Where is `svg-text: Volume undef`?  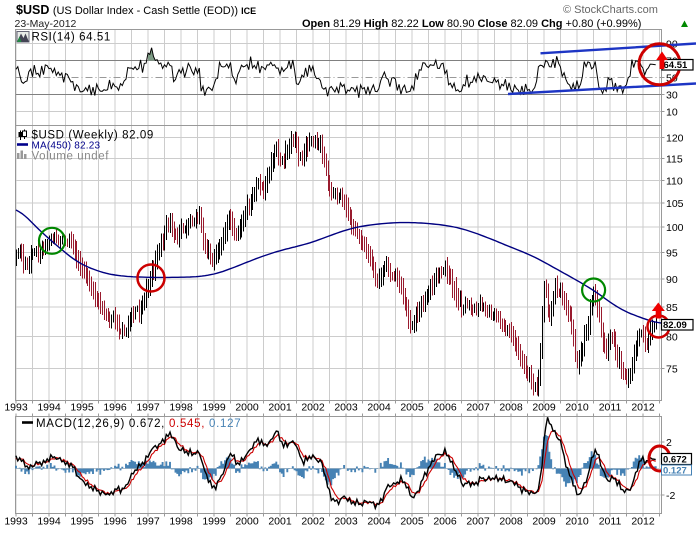 svg-text: Volume undef is located at coordinates (71, 157).